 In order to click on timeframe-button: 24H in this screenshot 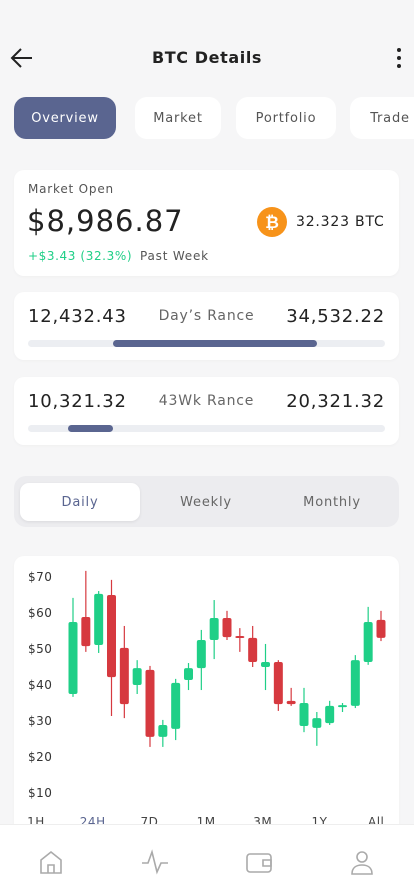, I will do `click(93, 820)`.